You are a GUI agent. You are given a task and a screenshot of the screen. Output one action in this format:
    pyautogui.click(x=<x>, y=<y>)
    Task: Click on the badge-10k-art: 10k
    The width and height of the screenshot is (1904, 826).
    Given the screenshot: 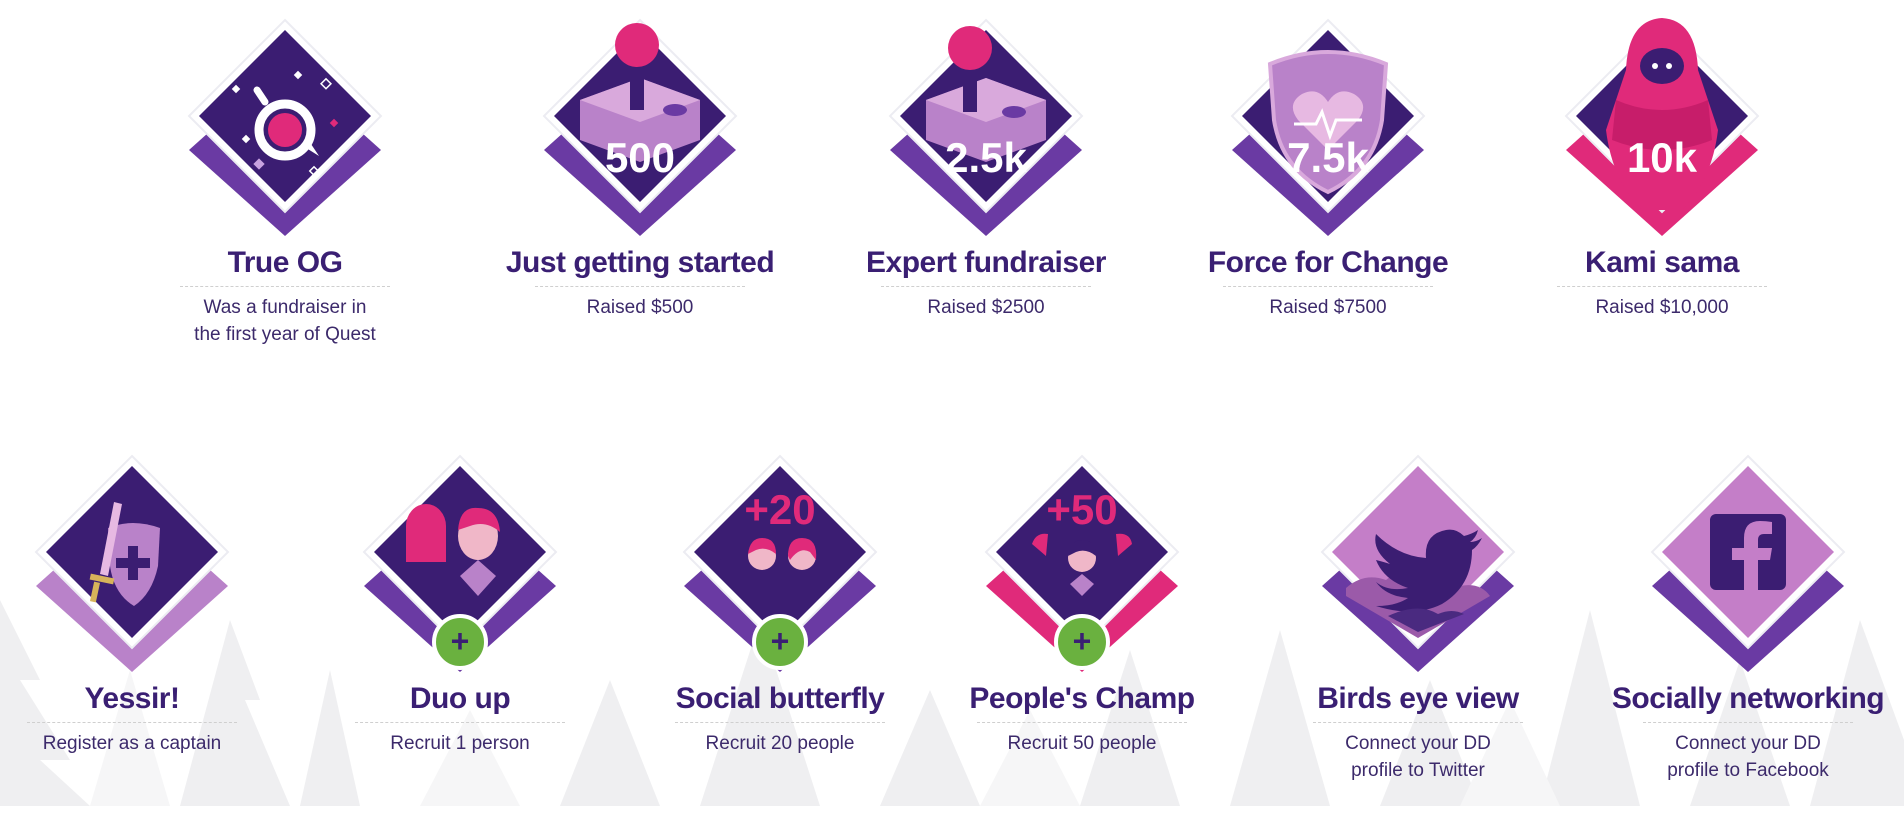 What is the action you would take?
    pyautogui.click(x=1662, y=127)
    